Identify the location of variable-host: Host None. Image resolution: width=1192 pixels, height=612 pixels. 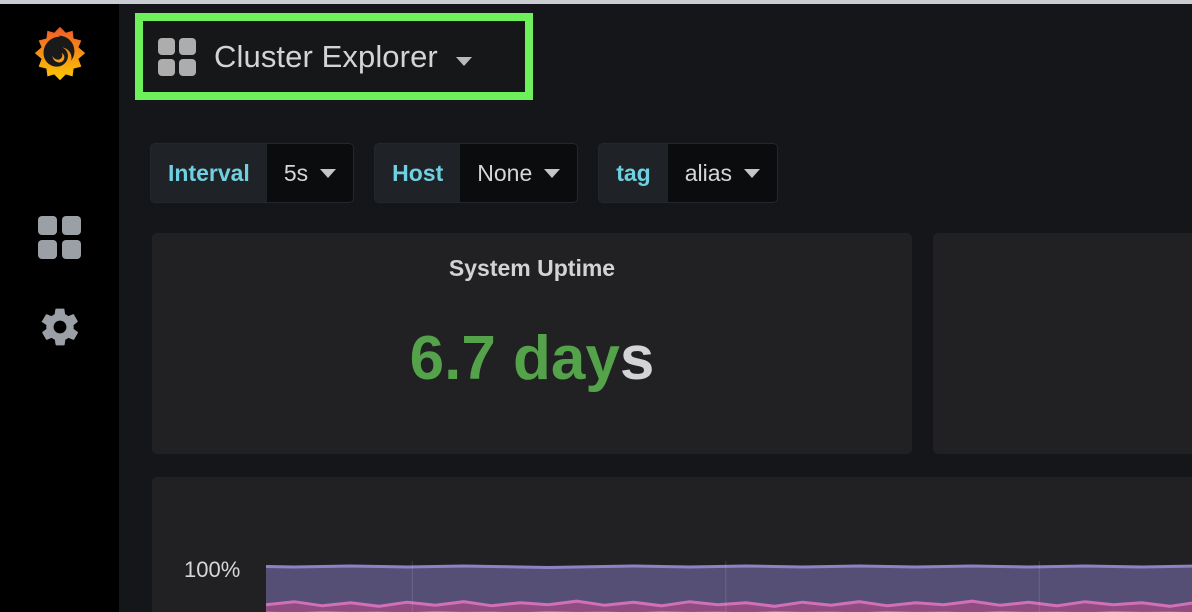
(476, 173).